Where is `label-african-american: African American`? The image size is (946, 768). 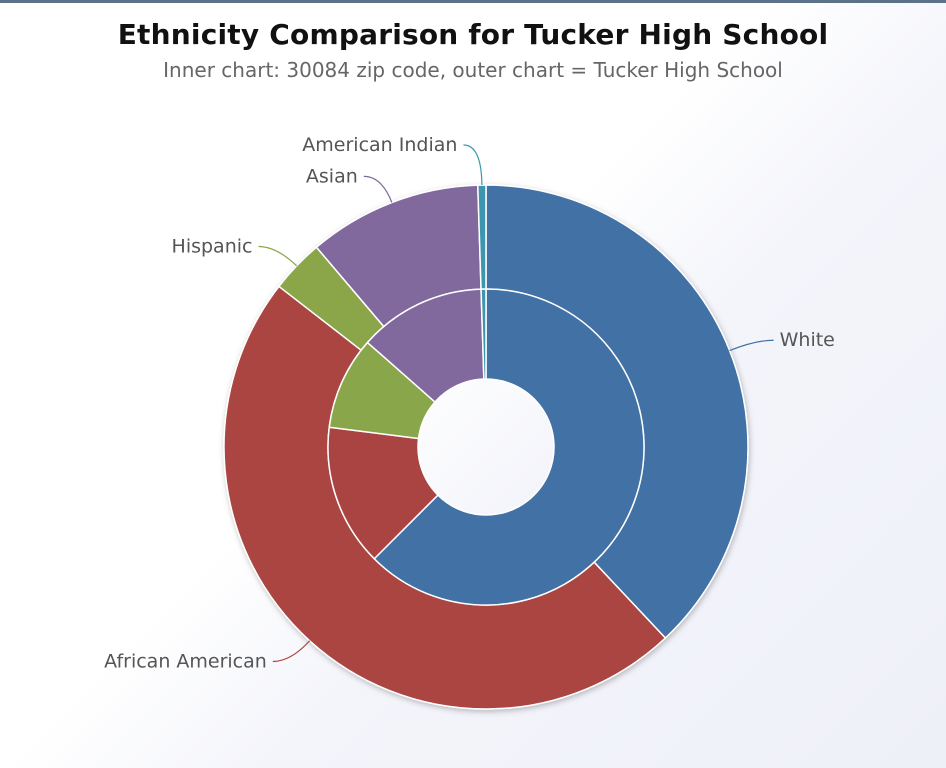
label-african-american: African American is located at coordinates (185, 661).